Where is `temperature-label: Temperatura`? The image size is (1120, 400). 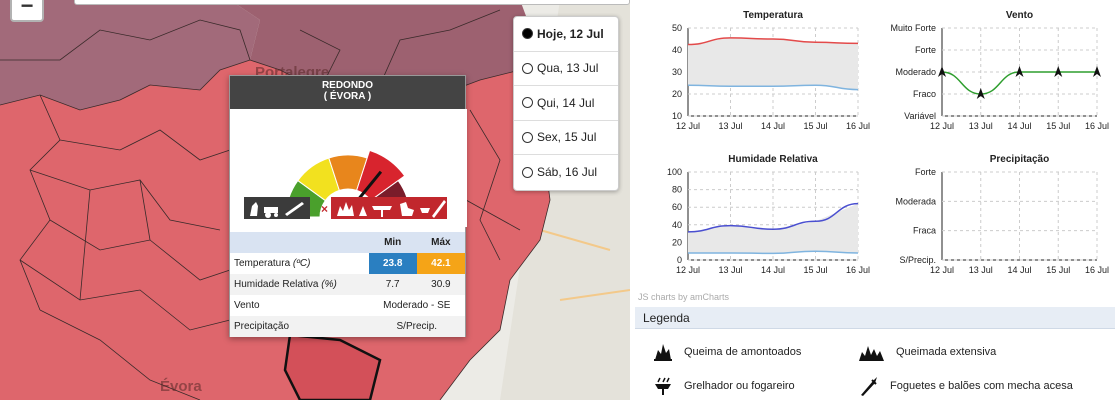 temperature-label: Temperatura is located at coordinates (262, 263).